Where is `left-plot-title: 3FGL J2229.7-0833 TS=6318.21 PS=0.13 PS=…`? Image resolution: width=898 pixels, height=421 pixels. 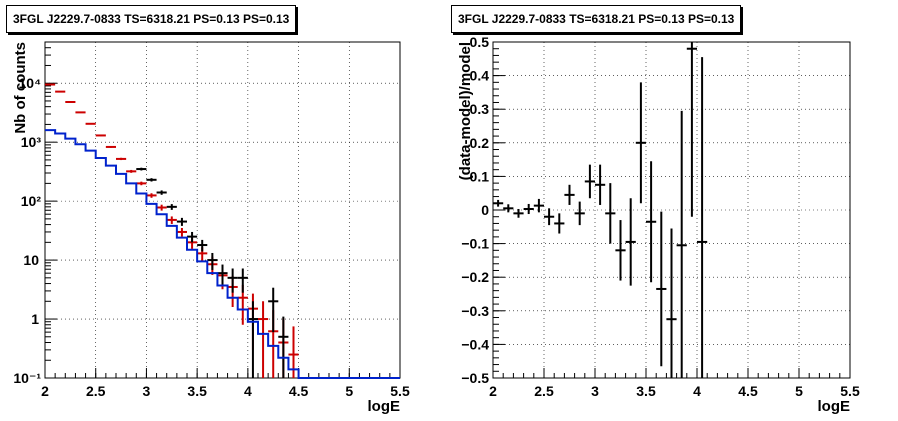
left-plot-title: 3FGL J2229.7-0833 TS=6318.21 PS=0.13 PS=… is located at coordinates (151, 19).